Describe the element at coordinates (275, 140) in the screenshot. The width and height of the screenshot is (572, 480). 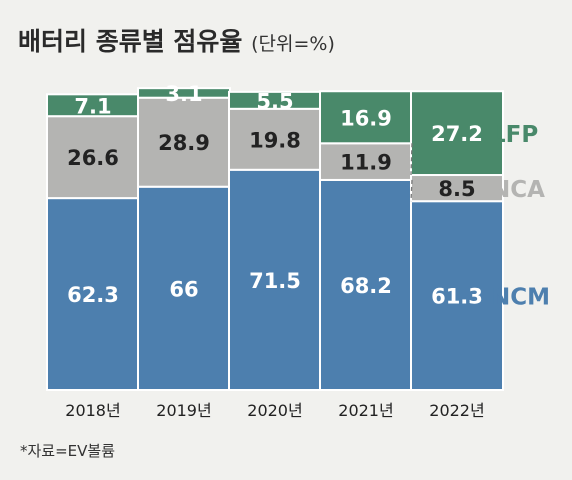
I see `value-label-nca: 19.8` at that location.